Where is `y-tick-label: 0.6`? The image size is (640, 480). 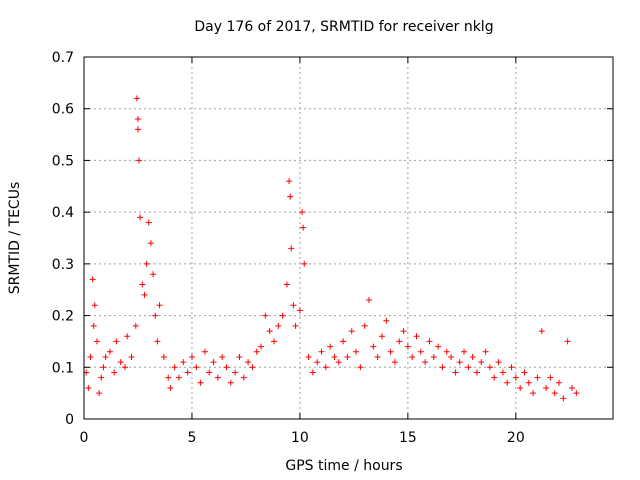
y-tick-label: 0.6 is located at coordinates (63, 110).